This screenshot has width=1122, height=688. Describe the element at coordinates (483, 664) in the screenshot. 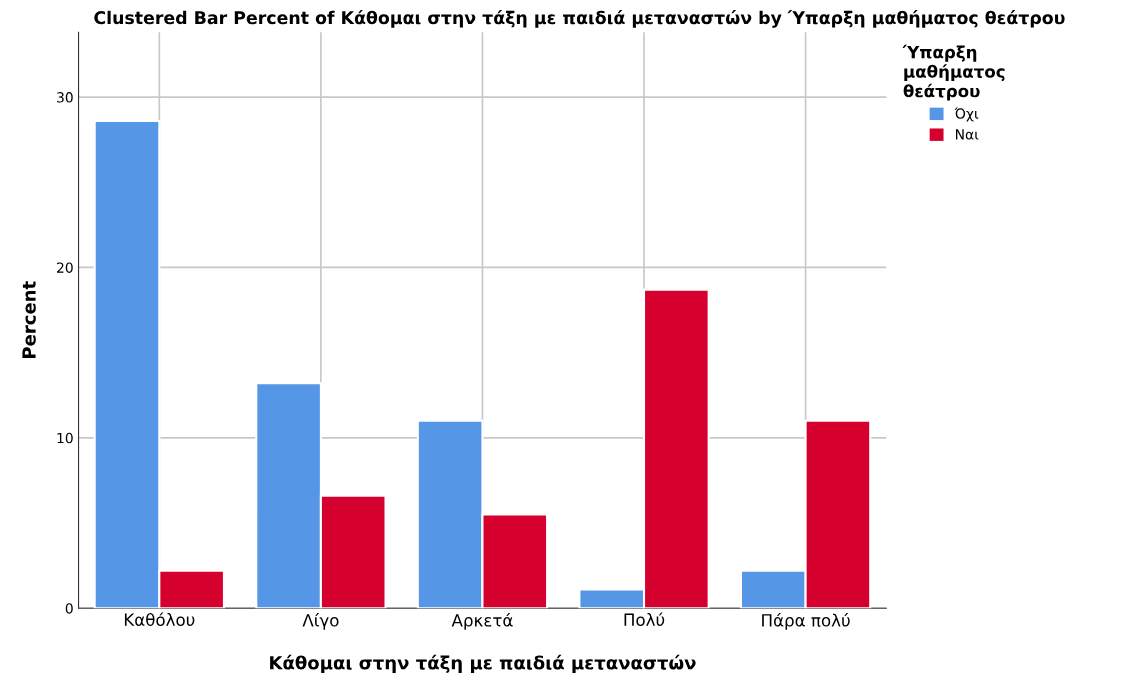

I see `x-axis-title: Κάθομαι στην τάξη με παιδιά μεταναστών` at that location.